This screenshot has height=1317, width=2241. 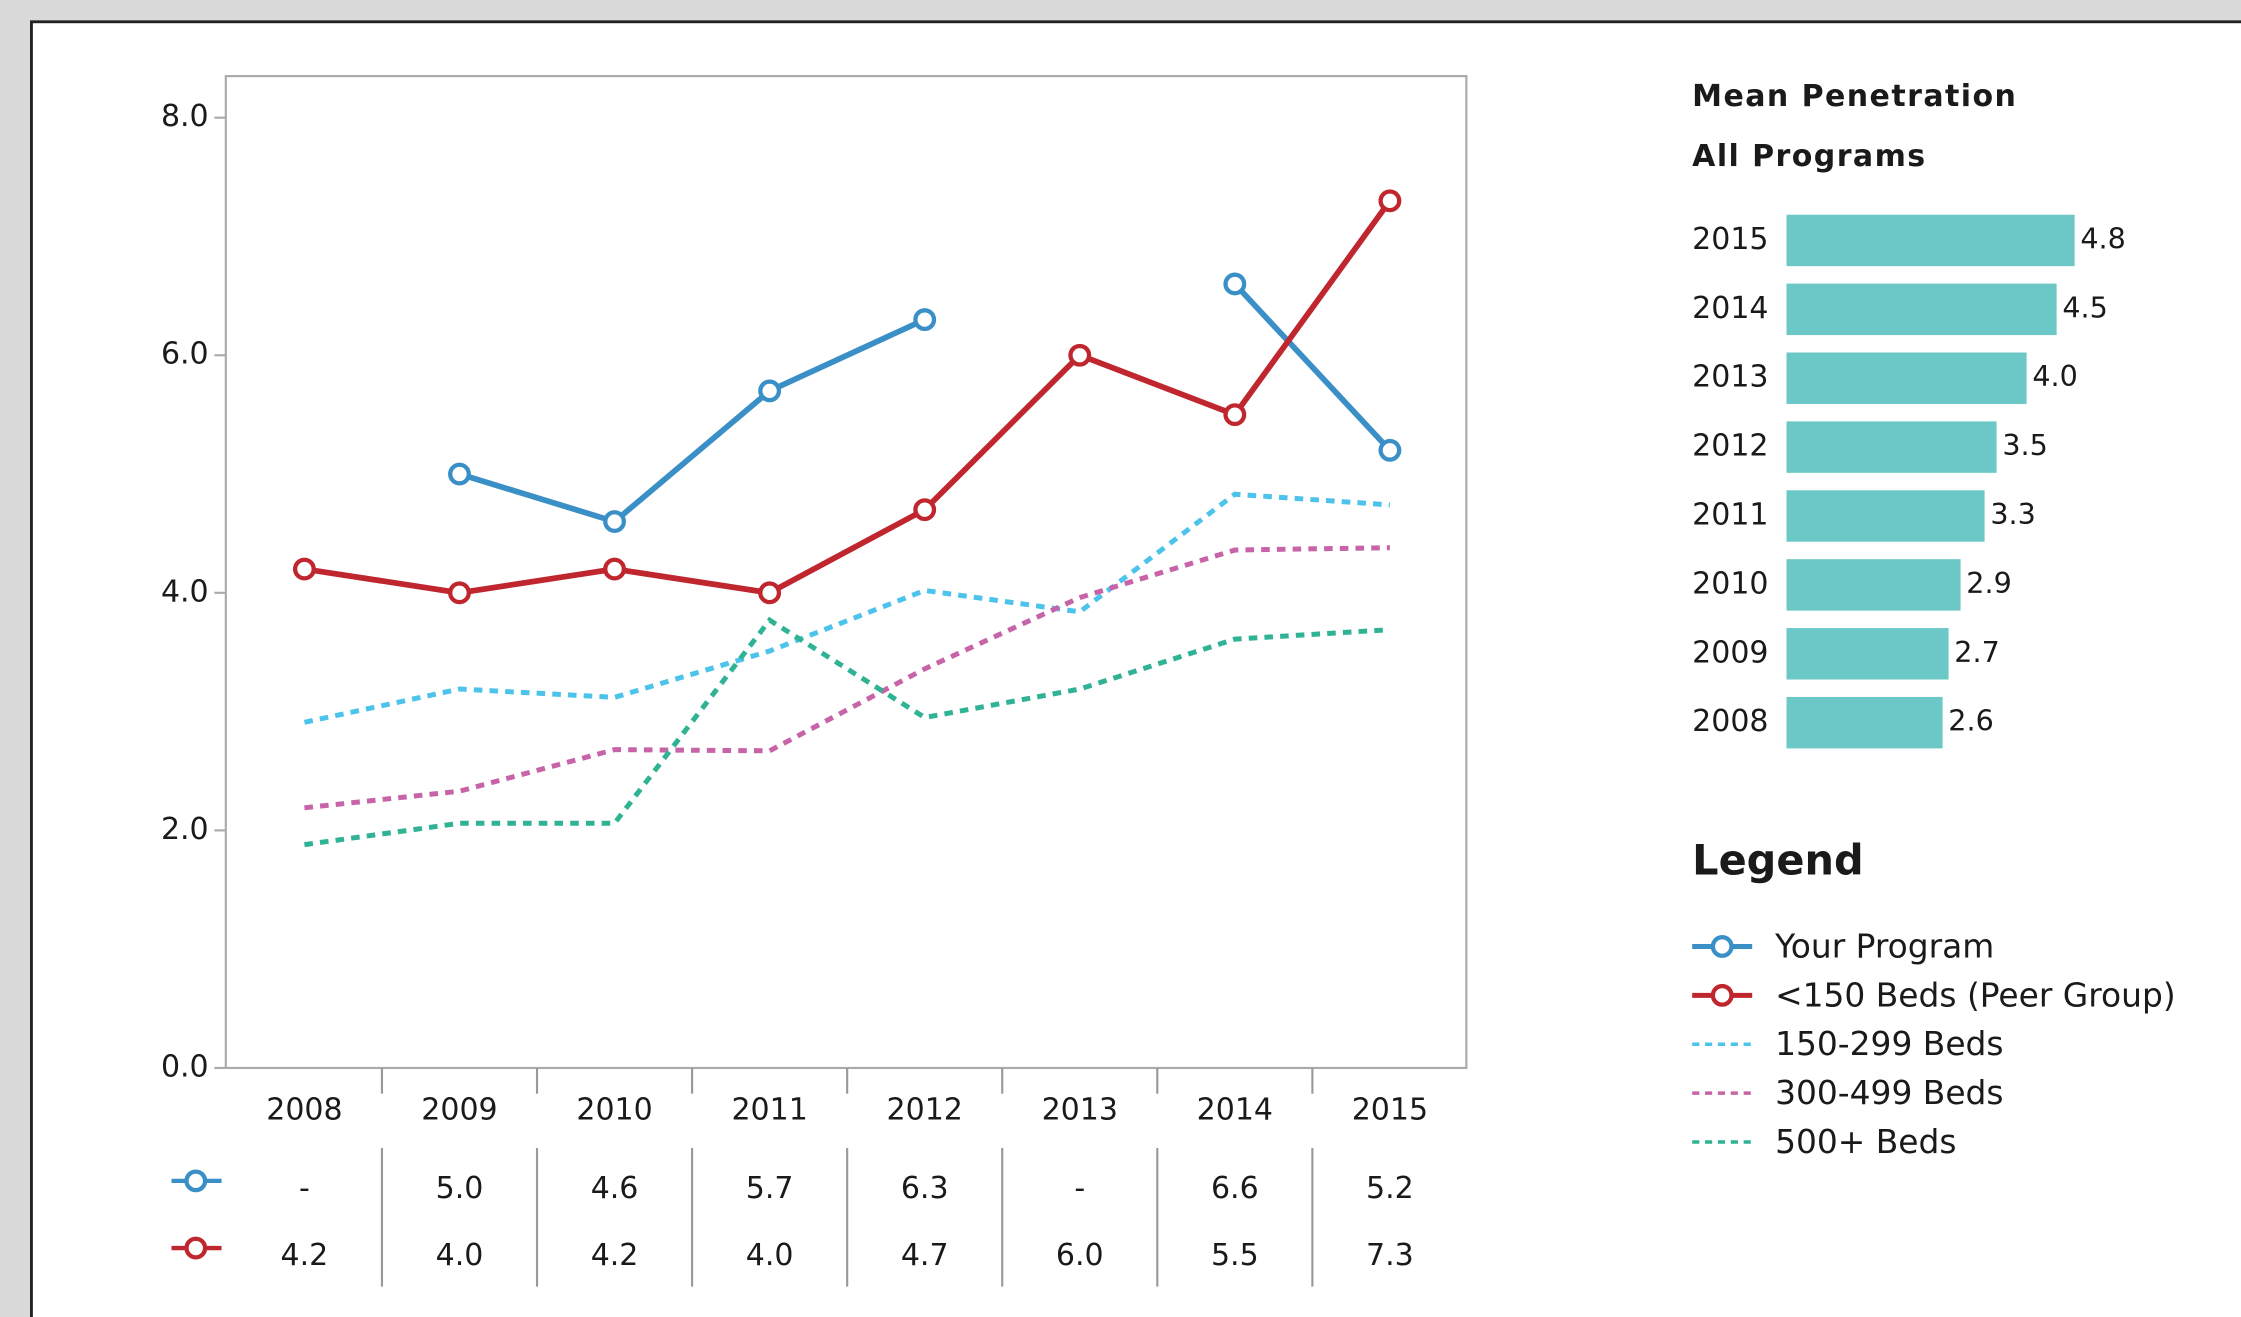 I want to click on bar-value-label: 3.3, so click(x=2012, y=514).